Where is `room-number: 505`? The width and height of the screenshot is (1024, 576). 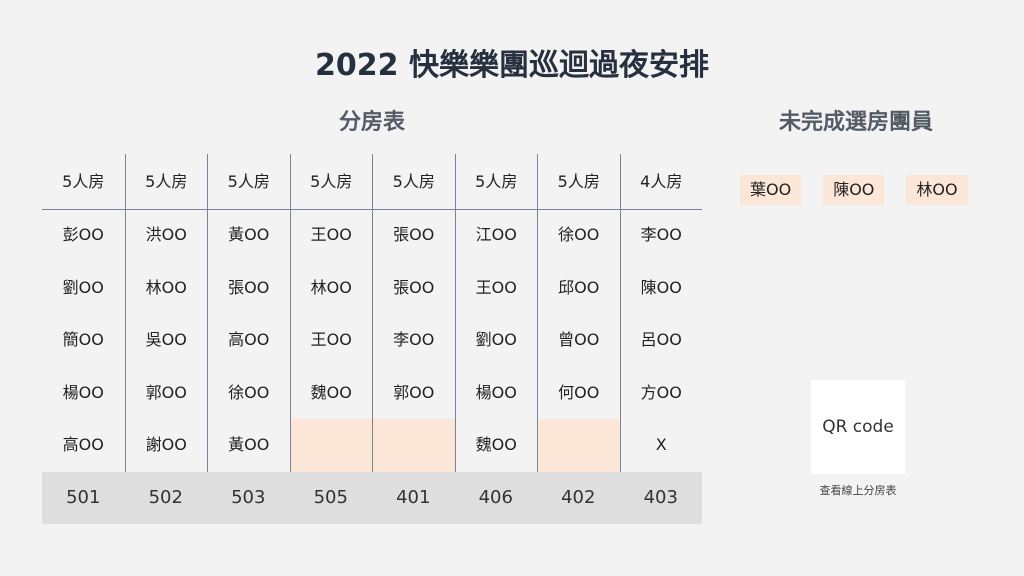
room-number: 505 is located at coordinates (330, 497).